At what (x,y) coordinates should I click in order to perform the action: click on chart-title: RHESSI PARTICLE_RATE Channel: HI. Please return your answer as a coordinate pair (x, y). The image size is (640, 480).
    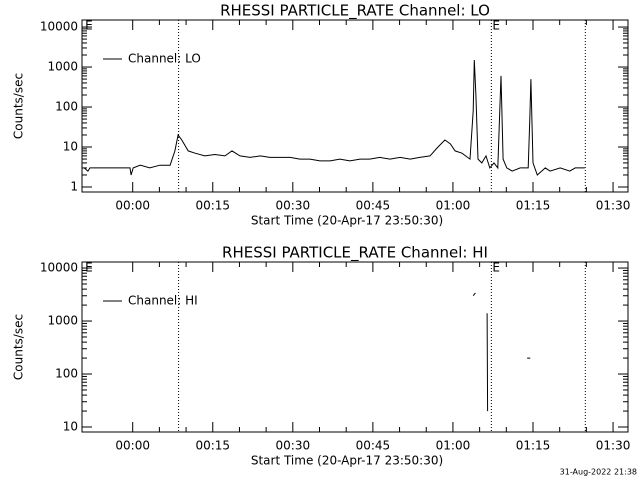
    Looking at the image, I should click on (355, 253).